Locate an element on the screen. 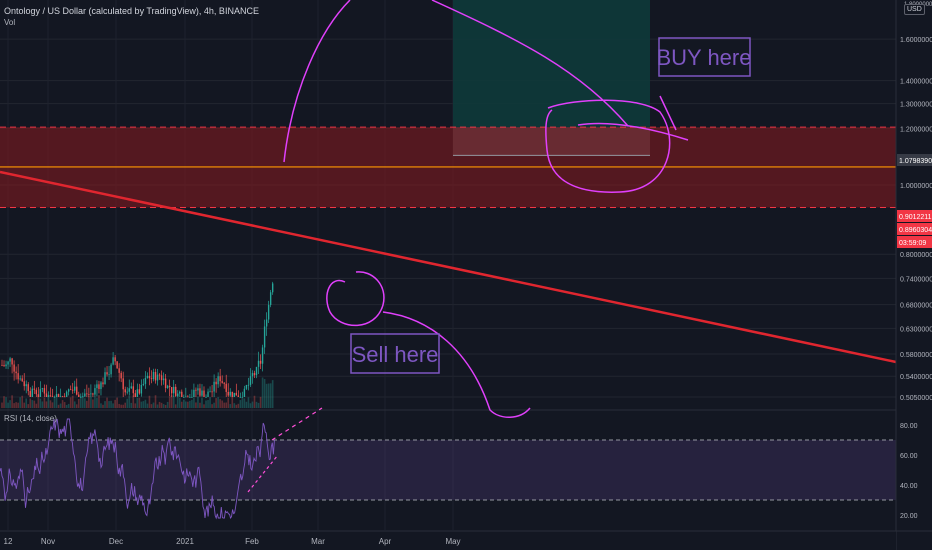  price-tick: 0.7400000 is located at coordinates (916, 279).